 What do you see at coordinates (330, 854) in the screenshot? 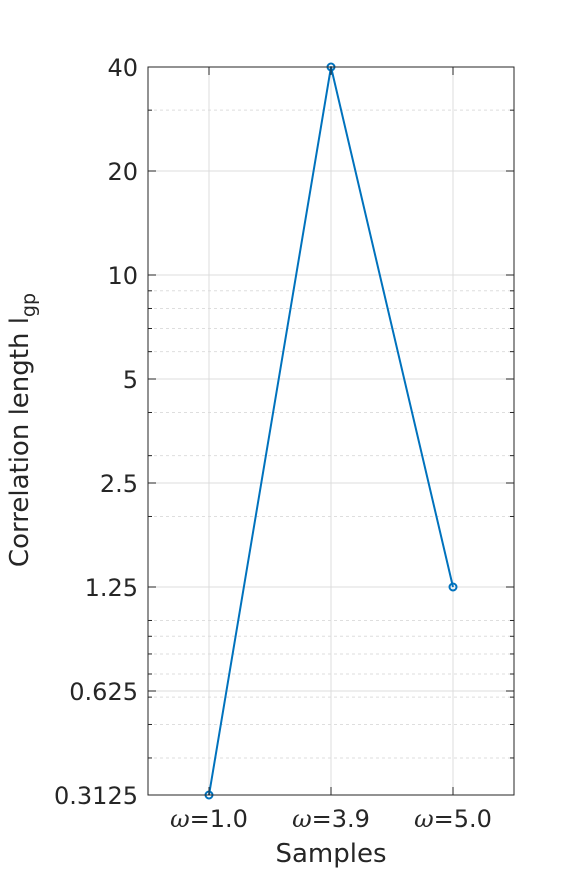
I see `x-axis-label: Samples` at bounding box center [330, 854].